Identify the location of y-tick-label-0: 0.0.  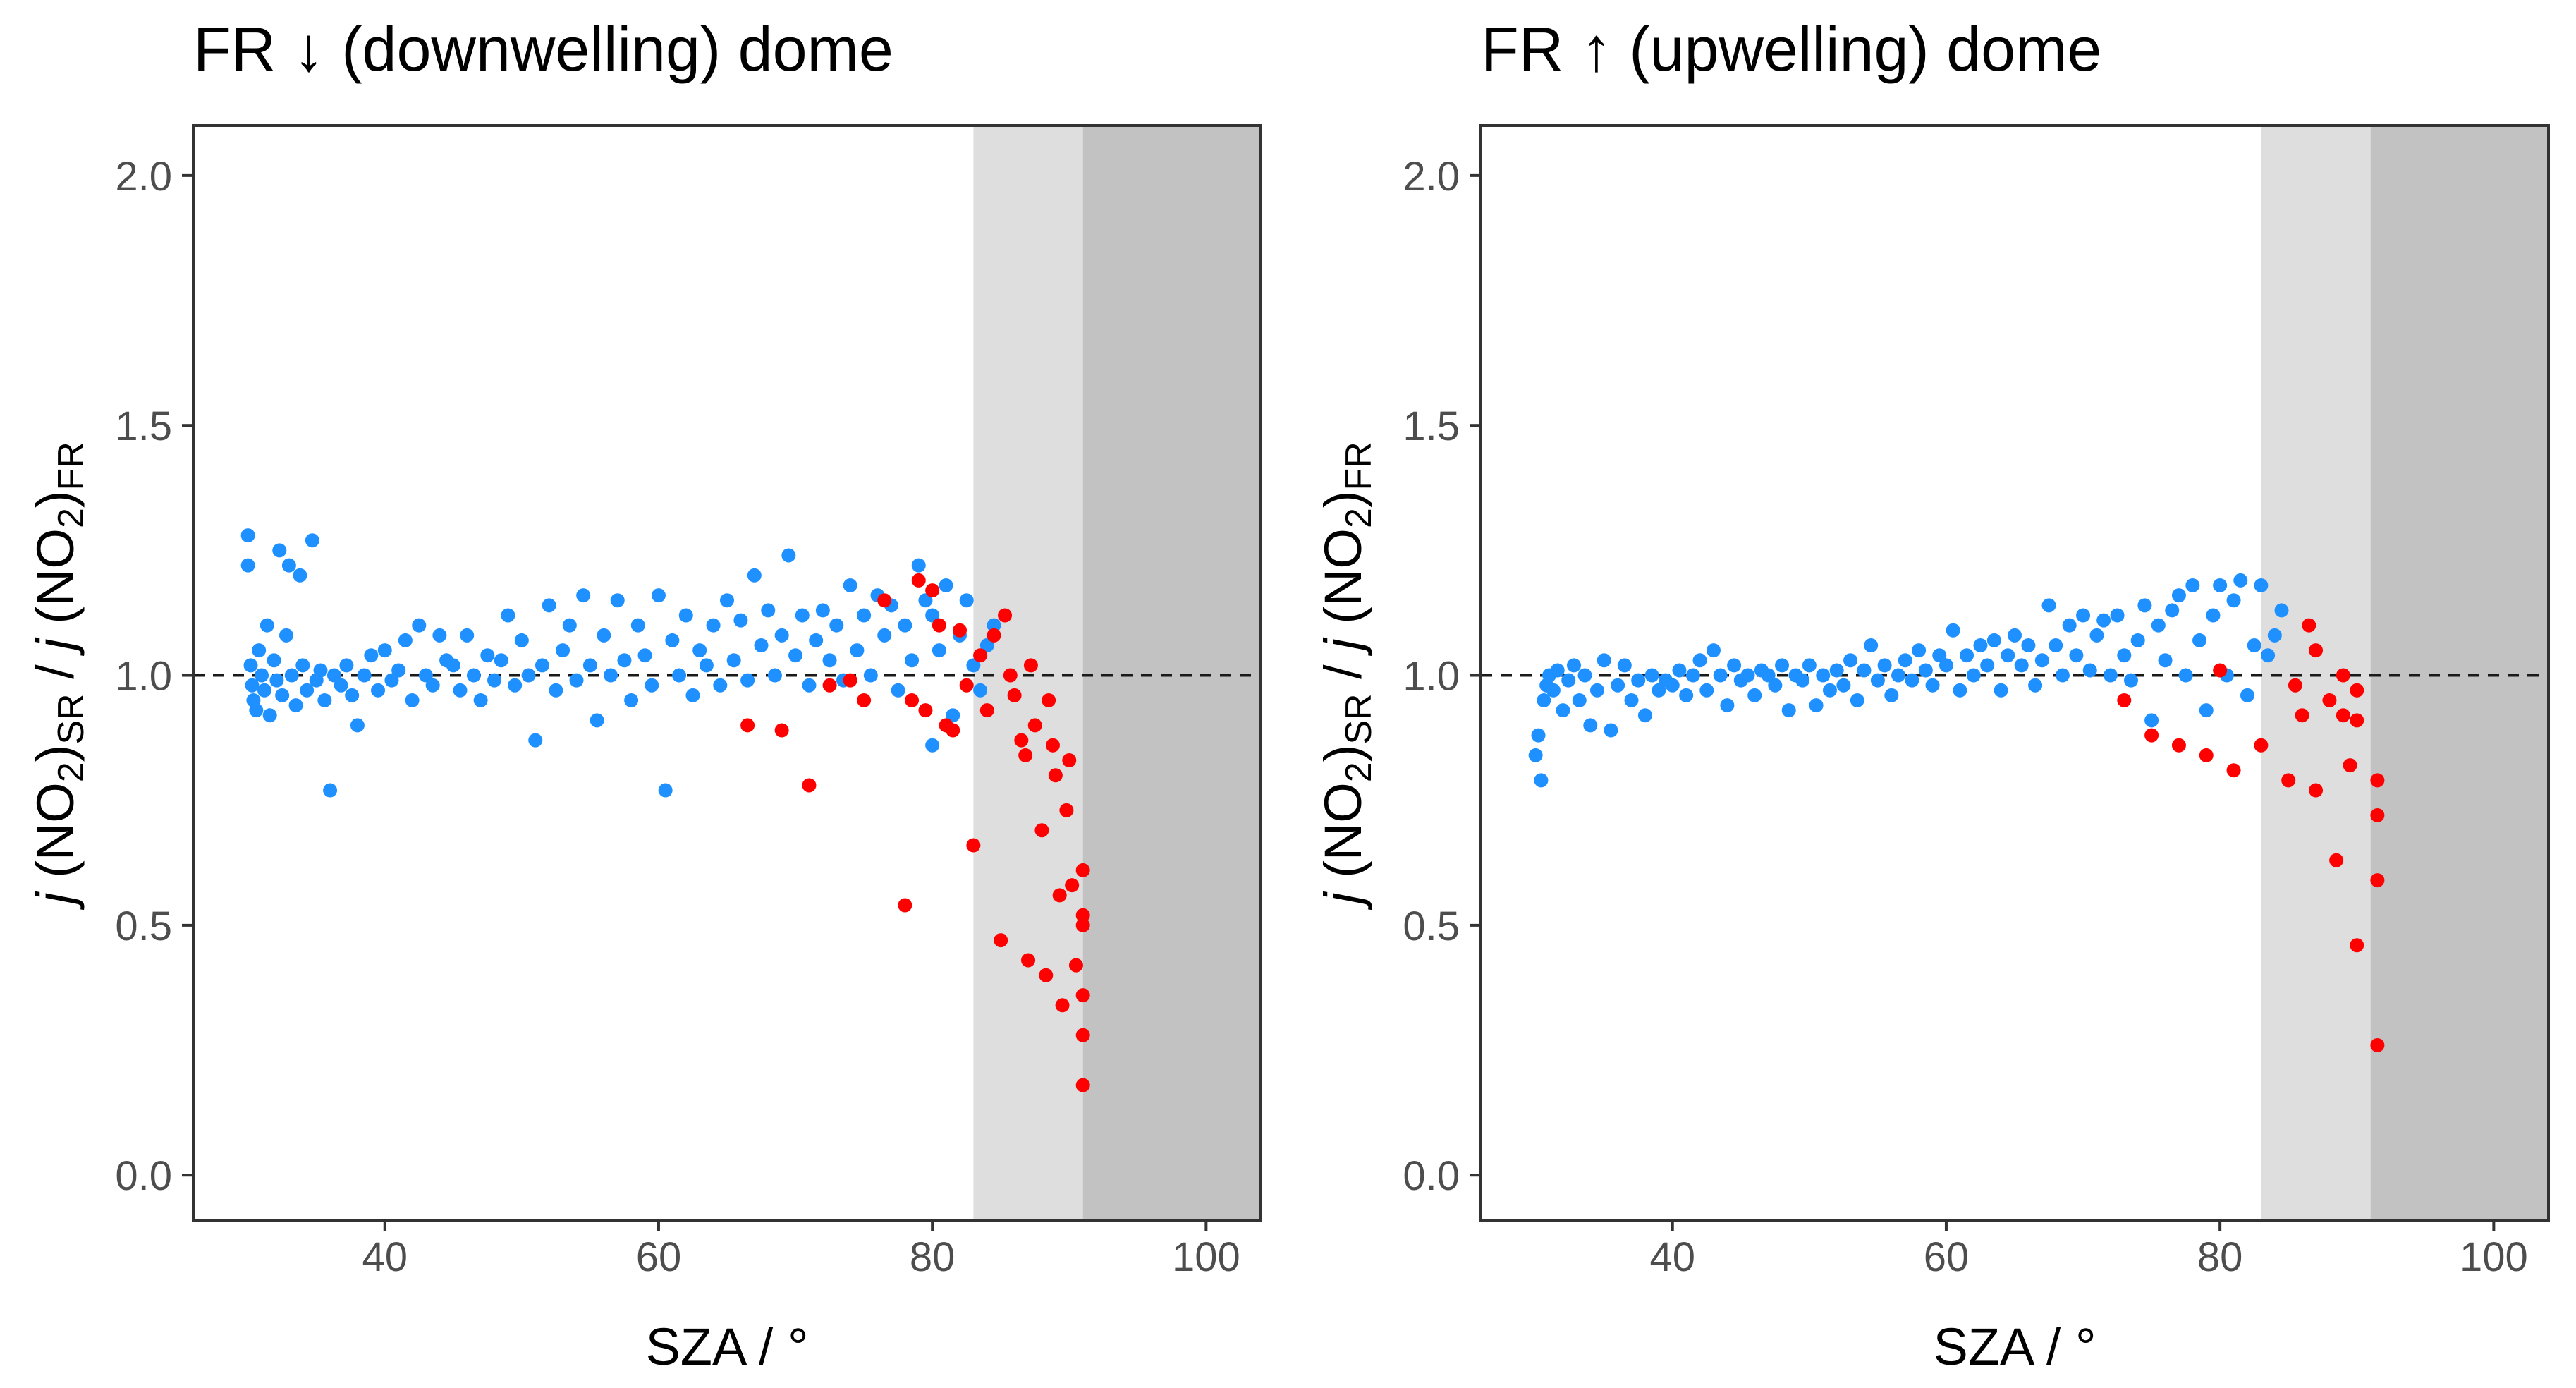
(144, 1176).